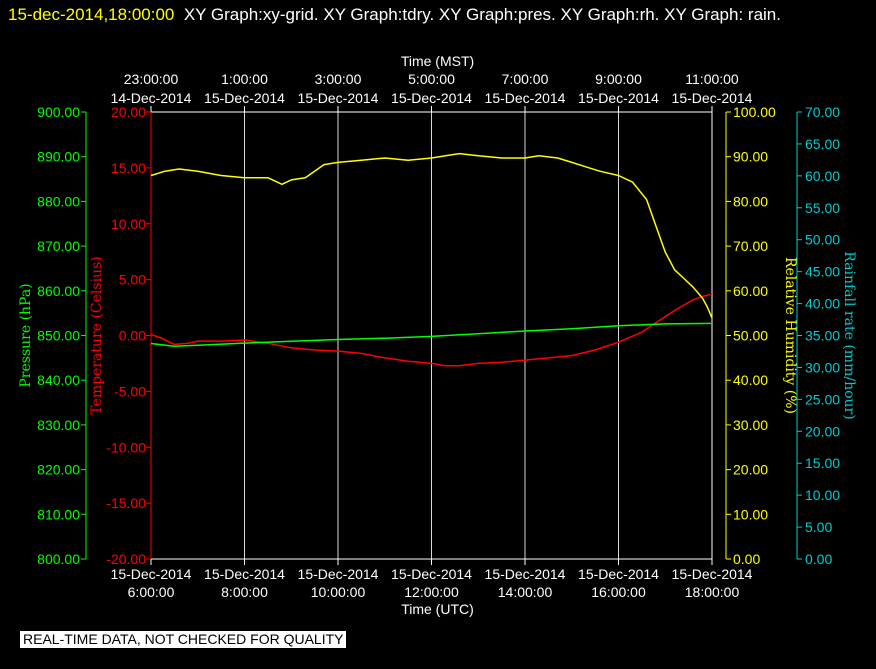 The height and width of the screenshot is (669, 876). Describe the element at coordinates (849, 335) in the screenshot. I see `rain-axis-label: Rainfall rate (mm/hour)` at that location.